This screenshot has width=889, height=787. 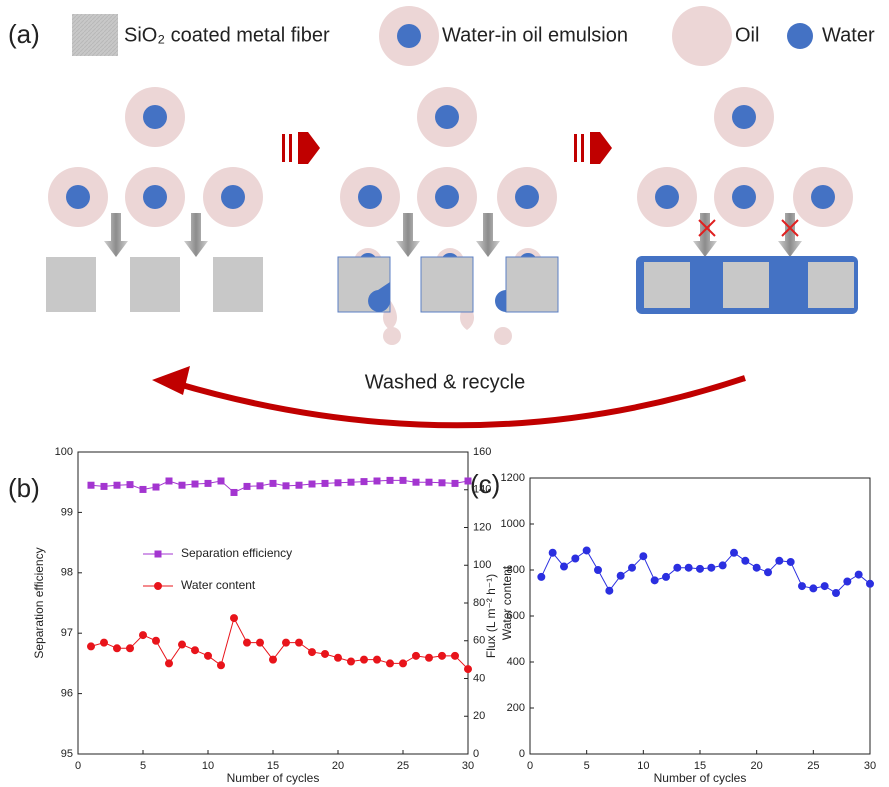 What do you see at coordinates (503, 336) in the screenshot?
I see `oil-drop` at bounding box center [503, 336].